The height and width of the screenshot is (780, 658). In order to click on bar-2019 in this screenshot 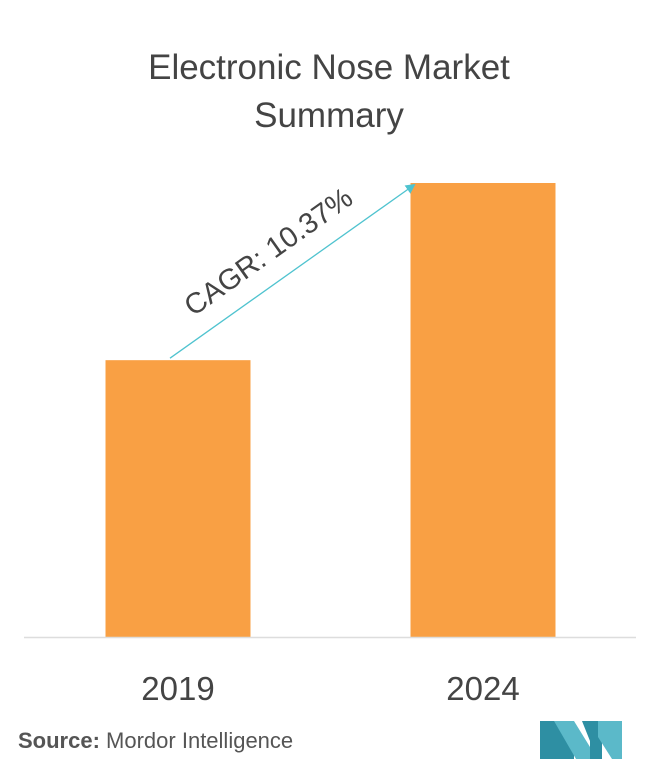, I will do `click(178, 498)`.